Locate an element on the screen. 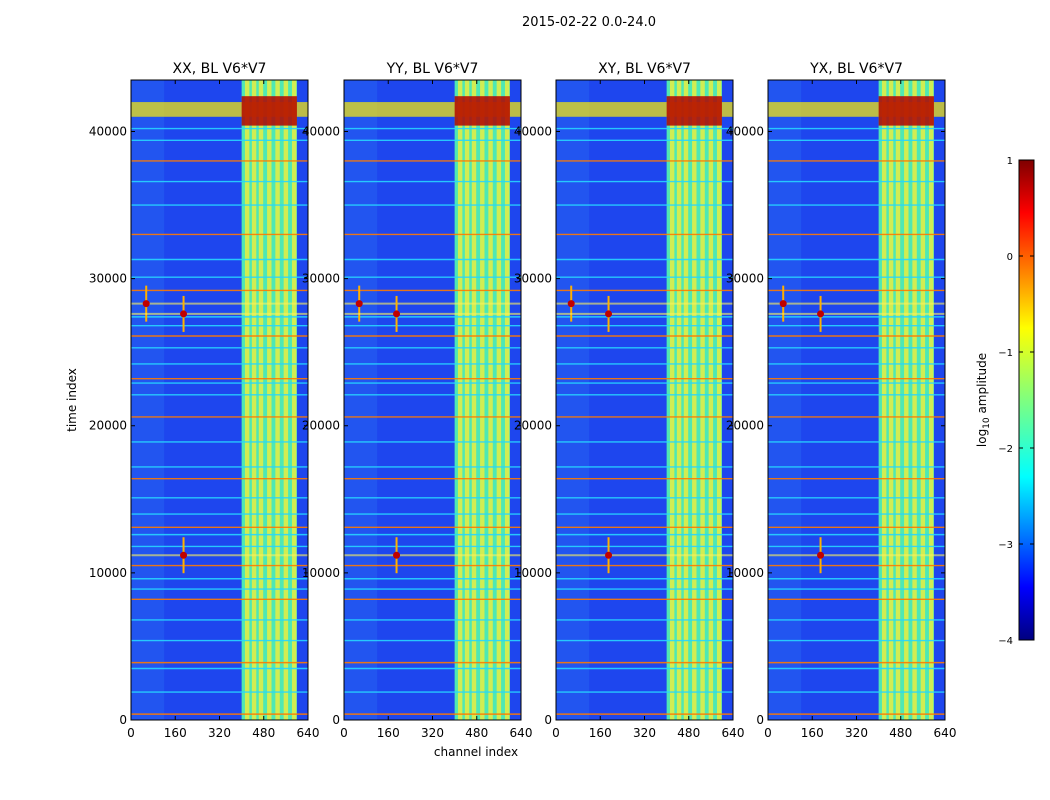 The image size is (1050, 800). colorbar-tick-label: 1 is located at coordinates (1010, 161).